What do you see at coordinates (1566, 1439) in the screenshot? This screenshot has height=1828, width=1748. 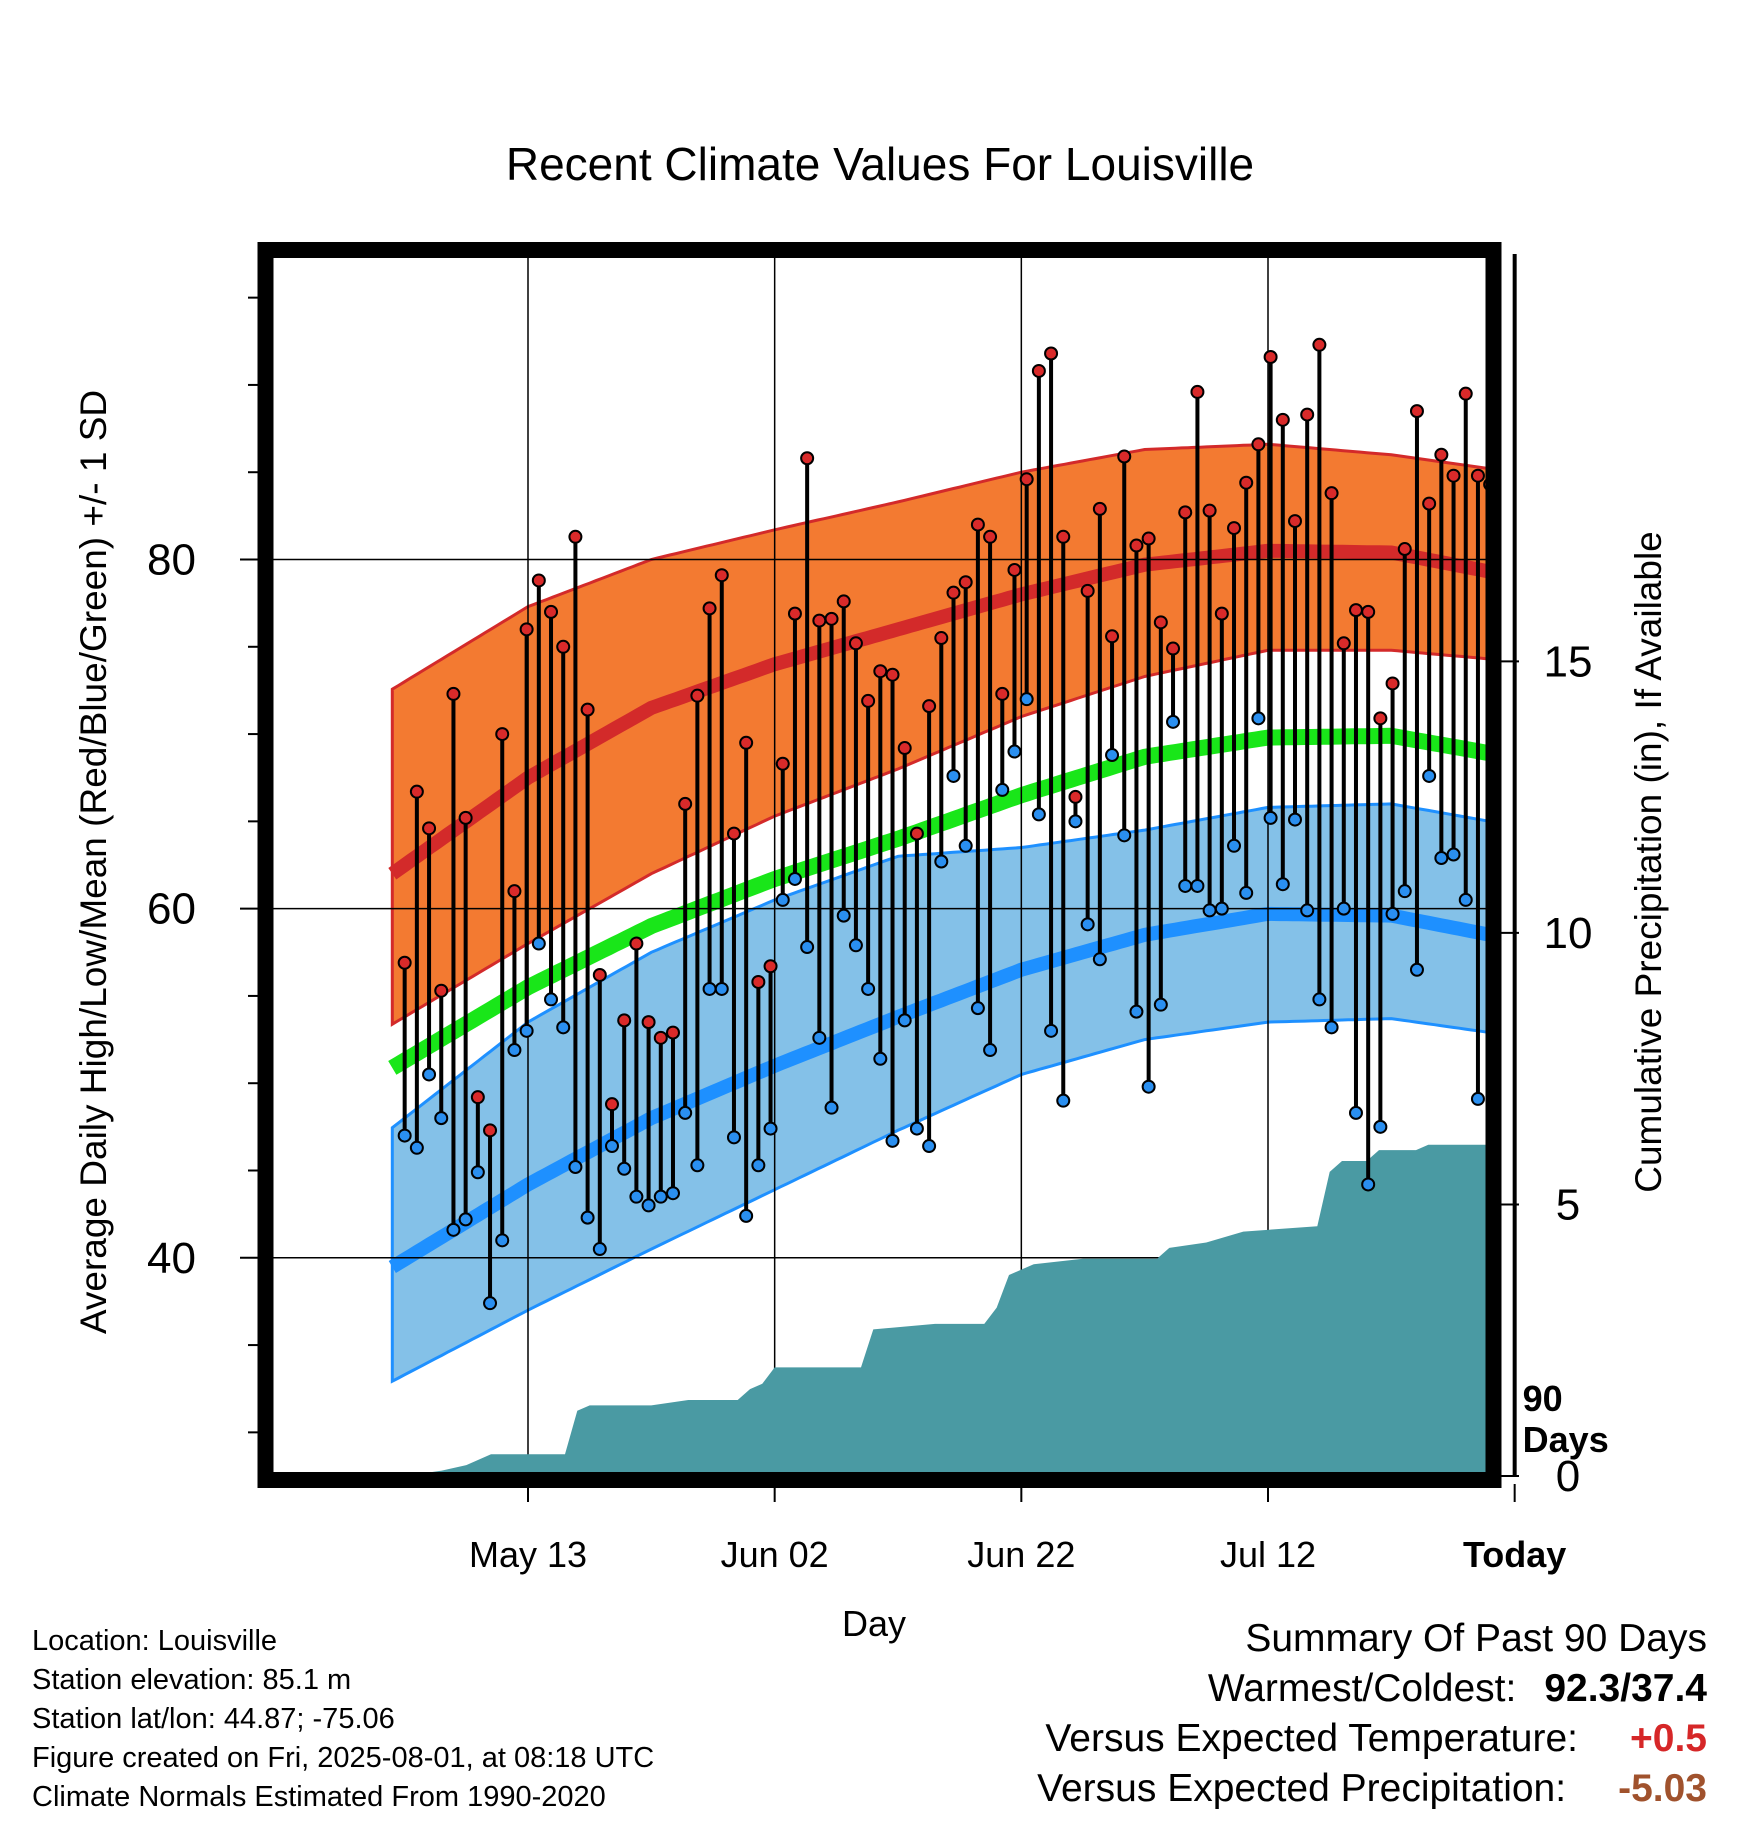 I see `today-days-label: Days` at bounding box center [1566, 1439].